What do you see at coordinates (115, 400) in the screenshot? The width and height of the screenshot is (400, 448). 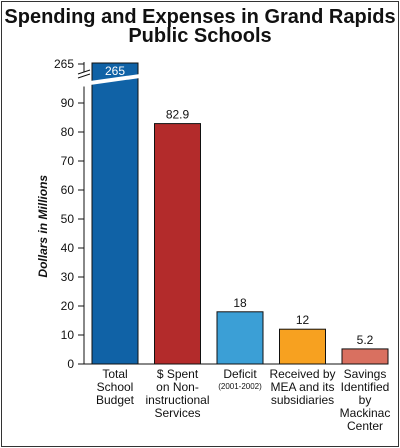 I see `category-label: Budget` at bounding box center [115, 400].